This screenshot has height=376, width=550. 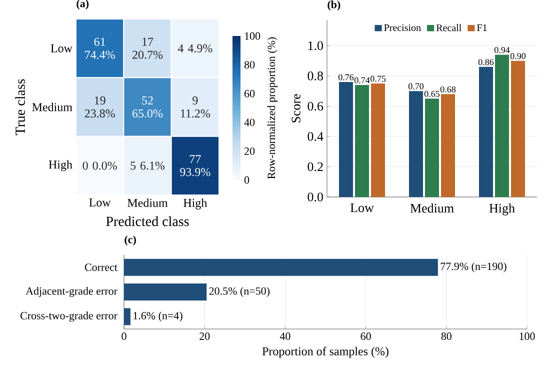 What do you see at coordinates (249, 151) in the screenshot?
I see `color-bar-label: 20` at bounding box center [249, 151].